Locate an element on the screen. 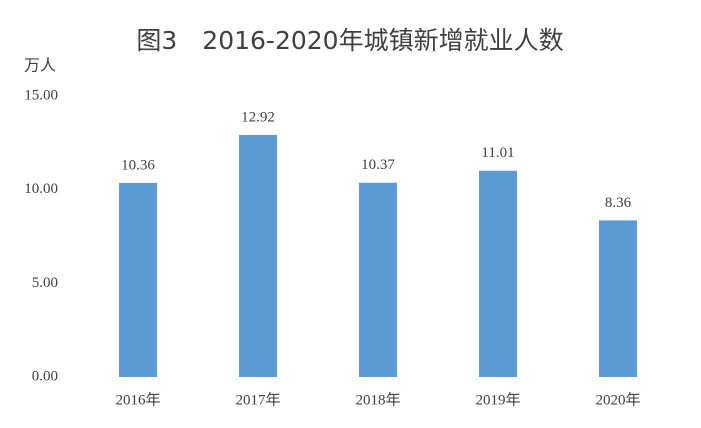 Image resolution: width=701 pixels, height=428 pixels. data-label: 10.37 is located at coordinates (378, 165).